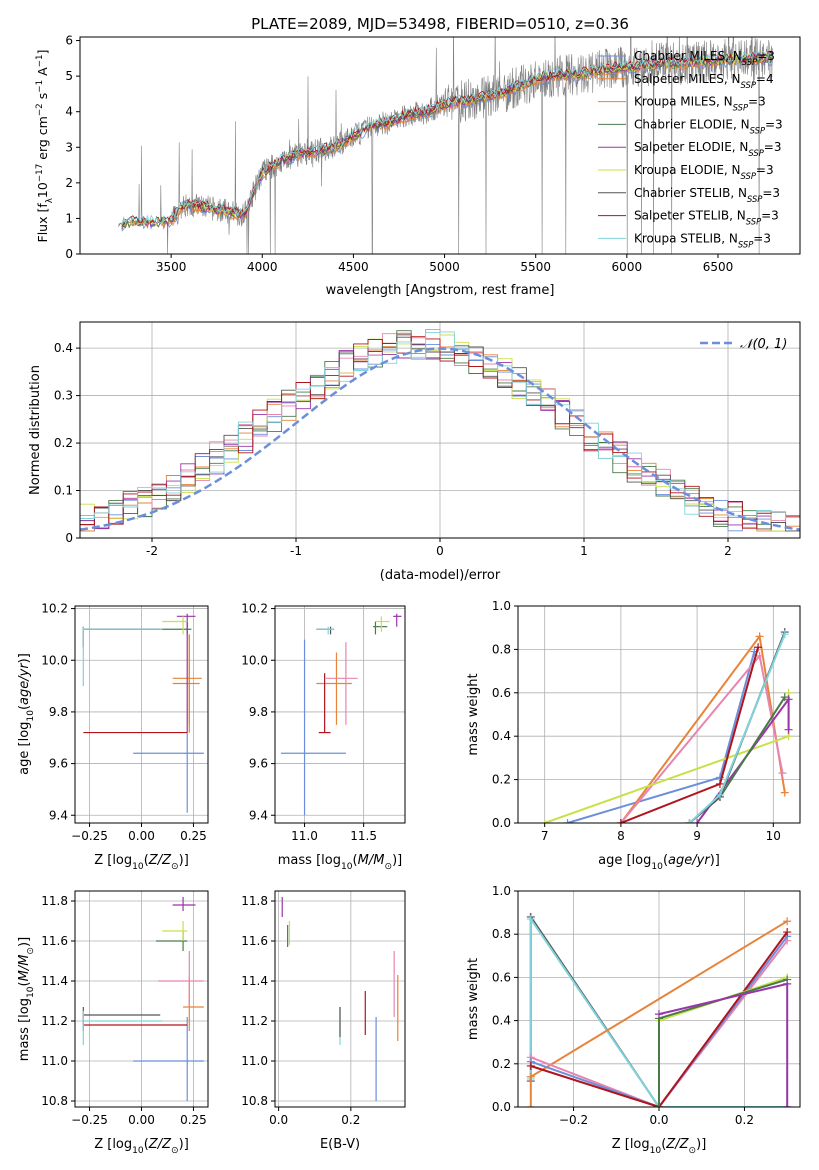 This screenshot has height=1170, width=819. Describe the element at coordinates (26, 999) in the screenshot. I see `y-axis-label: mass [log10(M/M⊙)]` at that location.